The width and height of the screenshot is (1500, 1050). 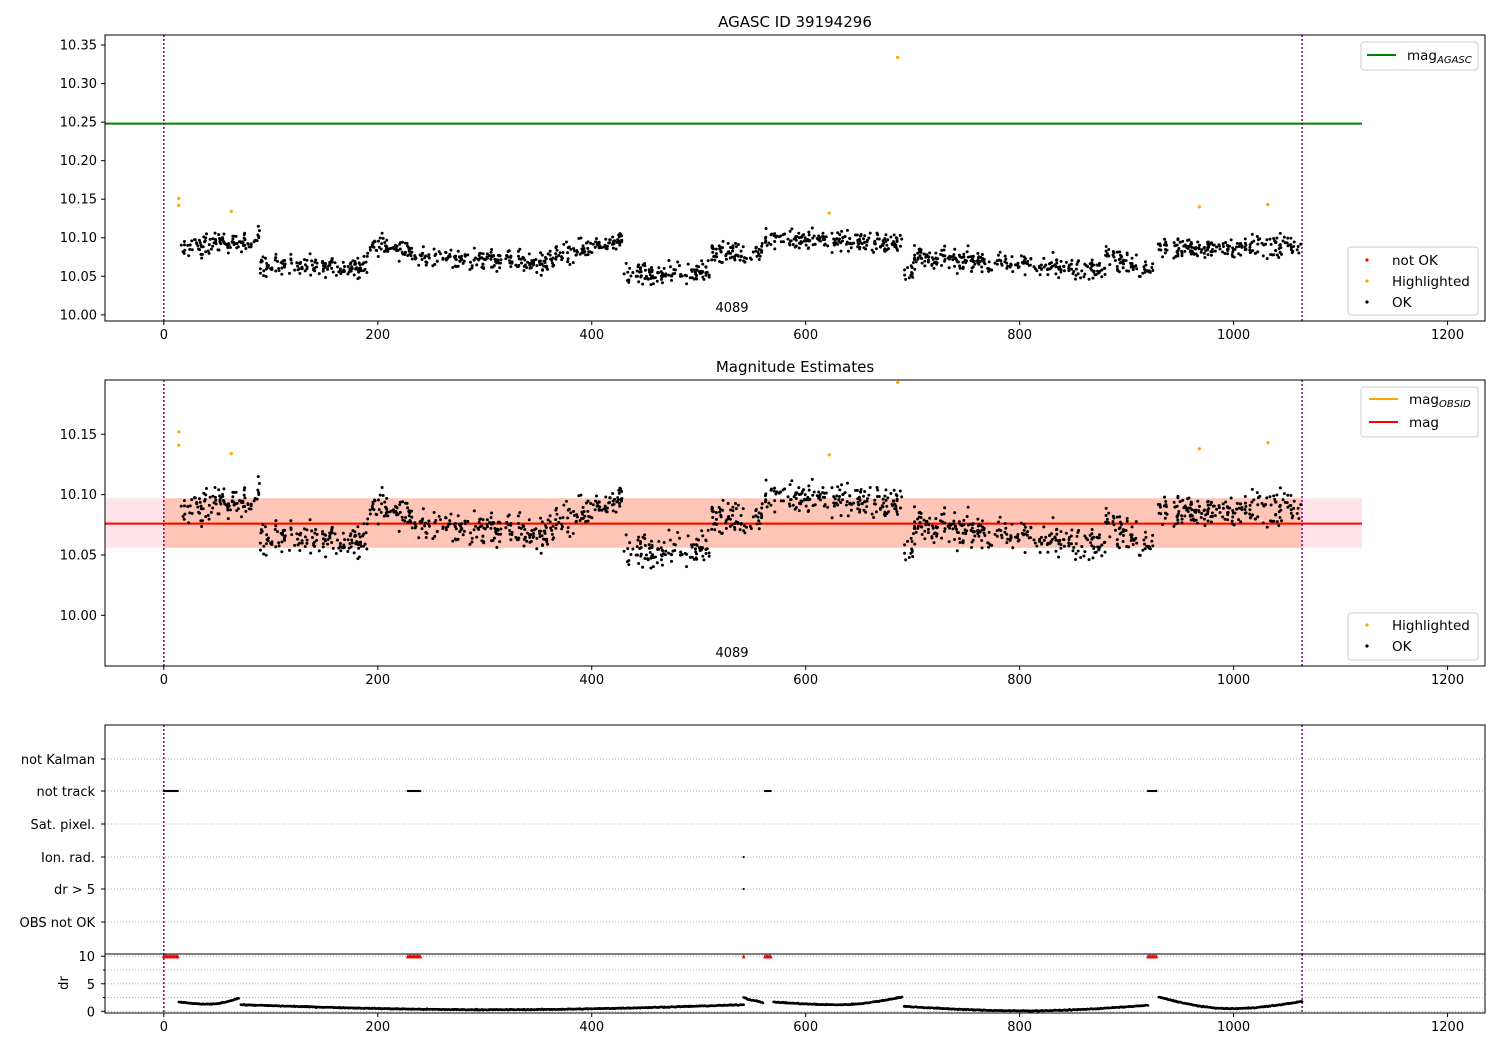 I want to click on legend-marker, so click(x=1367, y=281).